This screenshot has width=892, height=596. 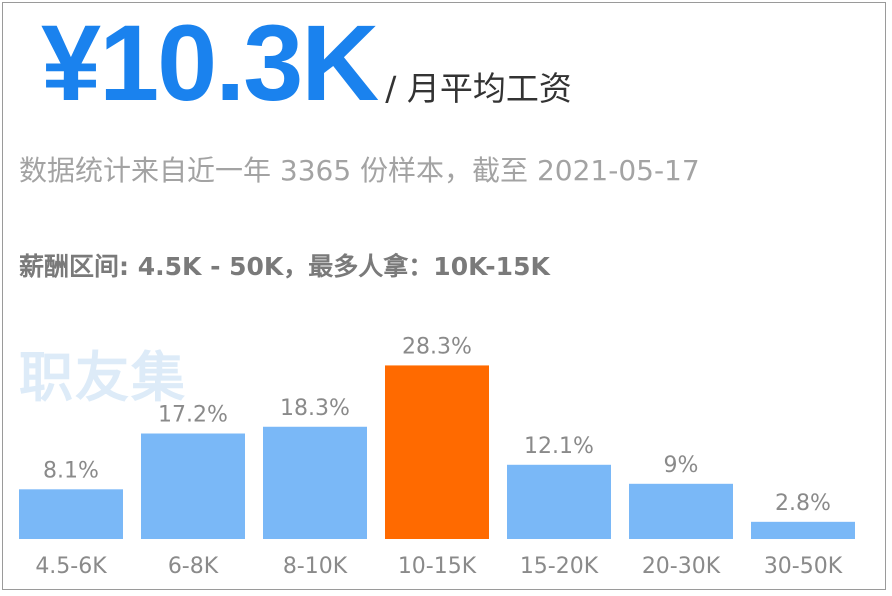 What do you see at coordinates (71, 566) in the screenshot?
I see `x-tick-label: 4.5-6K` at bounding box center [71, 566].